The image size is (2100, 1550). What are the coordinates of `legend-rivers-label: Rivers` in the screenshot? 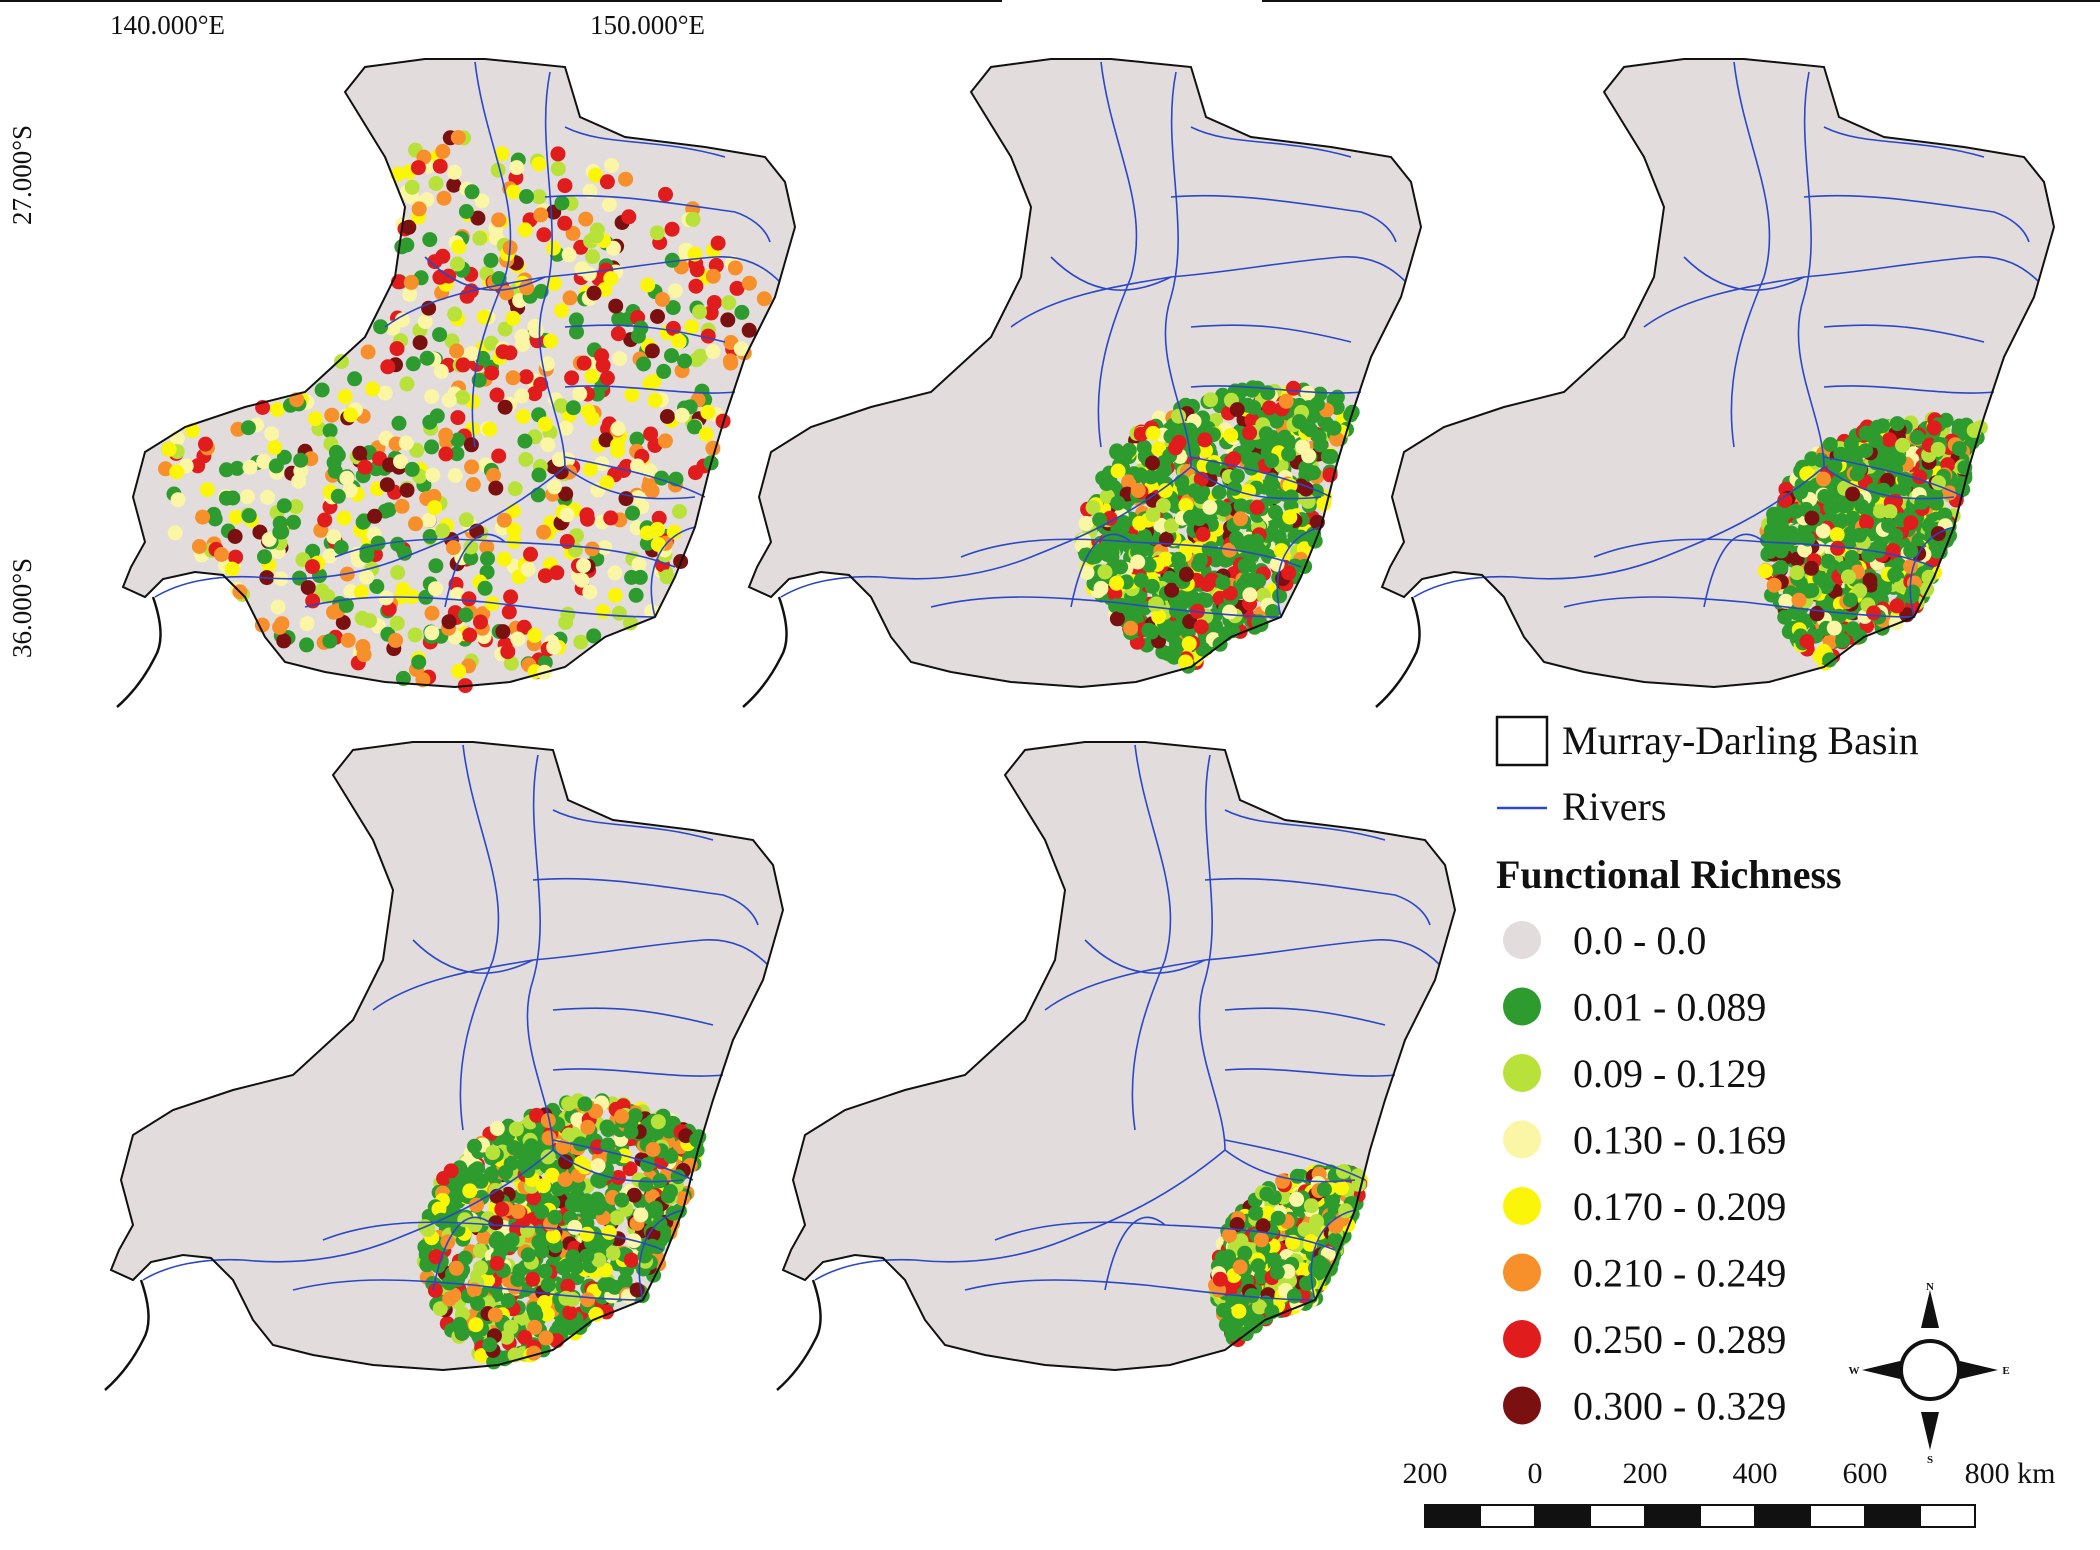 It's located at (1614, 806).